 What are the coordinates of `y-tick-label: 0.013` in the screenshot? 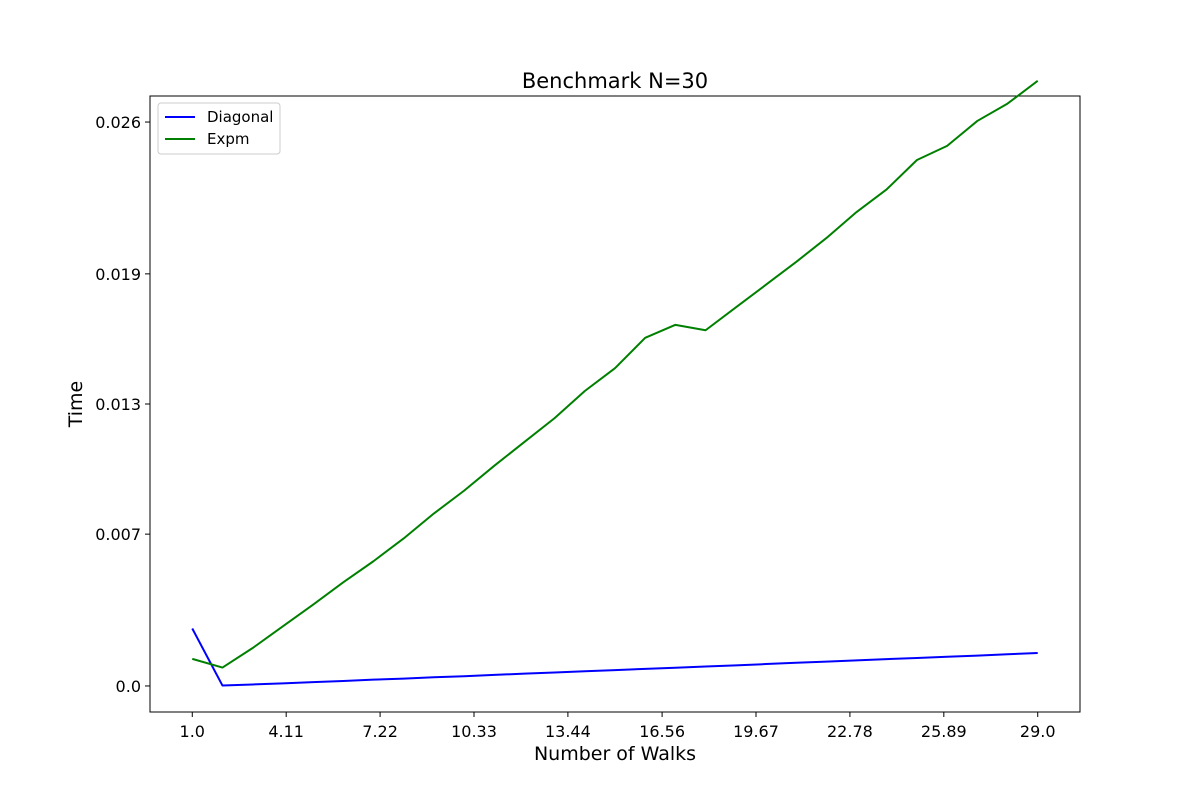 It's located at (118, 404).